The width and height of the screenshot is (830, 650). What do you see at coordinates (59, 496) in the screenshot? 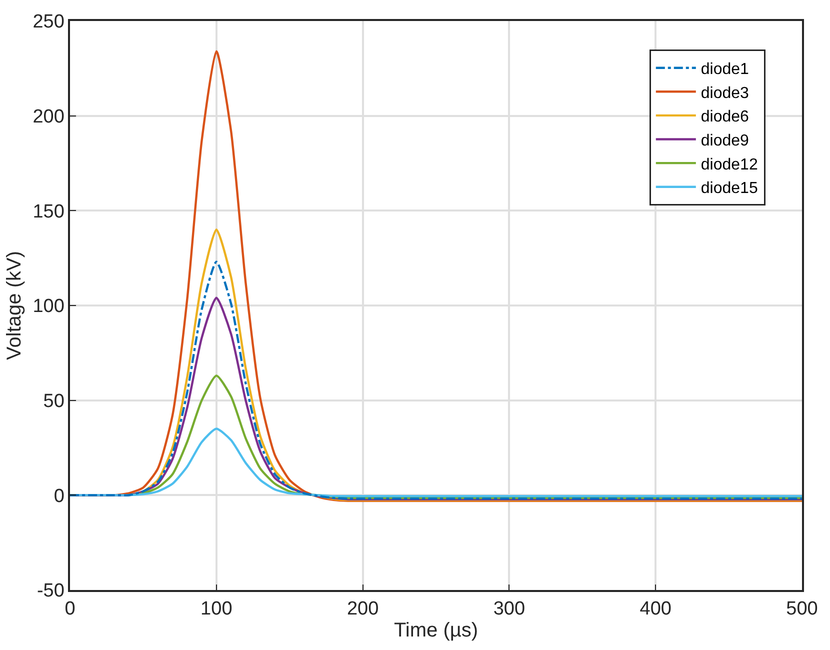
I see `y-tick-label: 0` at bounding box center [59, 496].